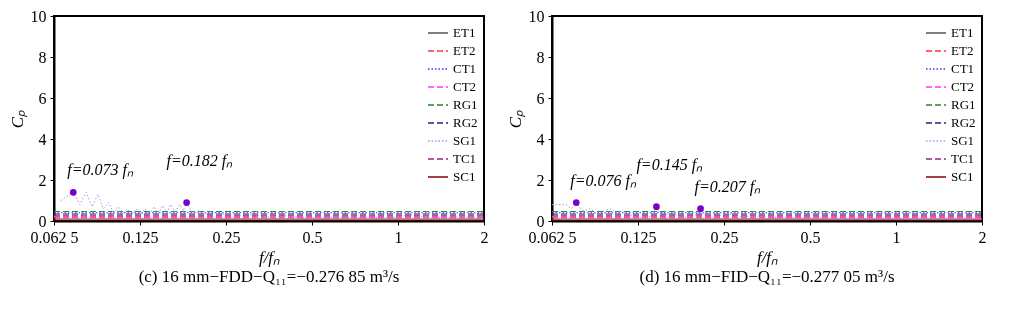 Image resolution: width=1024 pixels, height=333 pixels. What do you see at coordinates (269, 276) in the screenshot?
I see `text: (c) 16 mm−FDD−Q₁₁=−0.276 85 m³/s` at bounding box center [269, 276].